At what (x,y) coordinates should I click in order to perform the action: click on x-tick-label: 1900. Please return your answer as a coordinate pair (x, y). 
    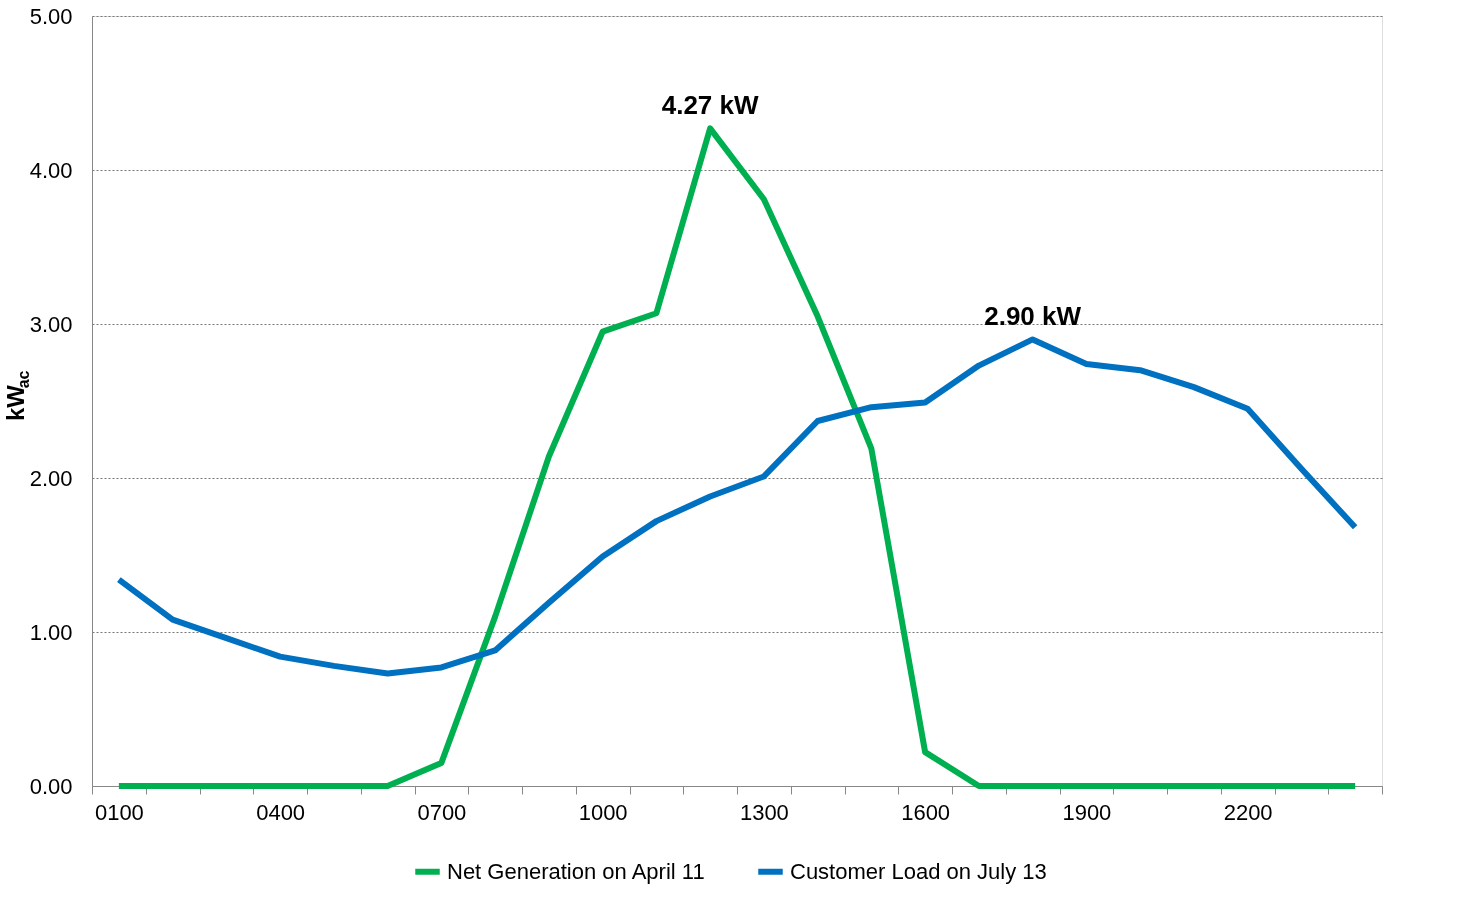
    Looking at the image, I should click on (1087, 812).